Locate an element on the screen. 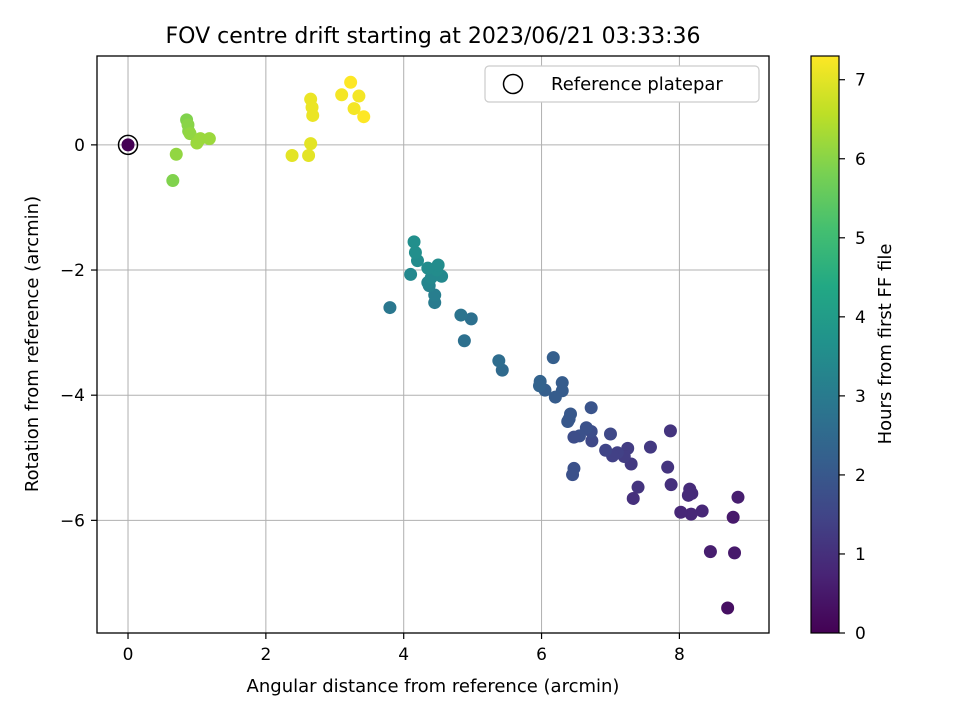  colorbar-tick-label: 1 is located at coordinates (860, 555).